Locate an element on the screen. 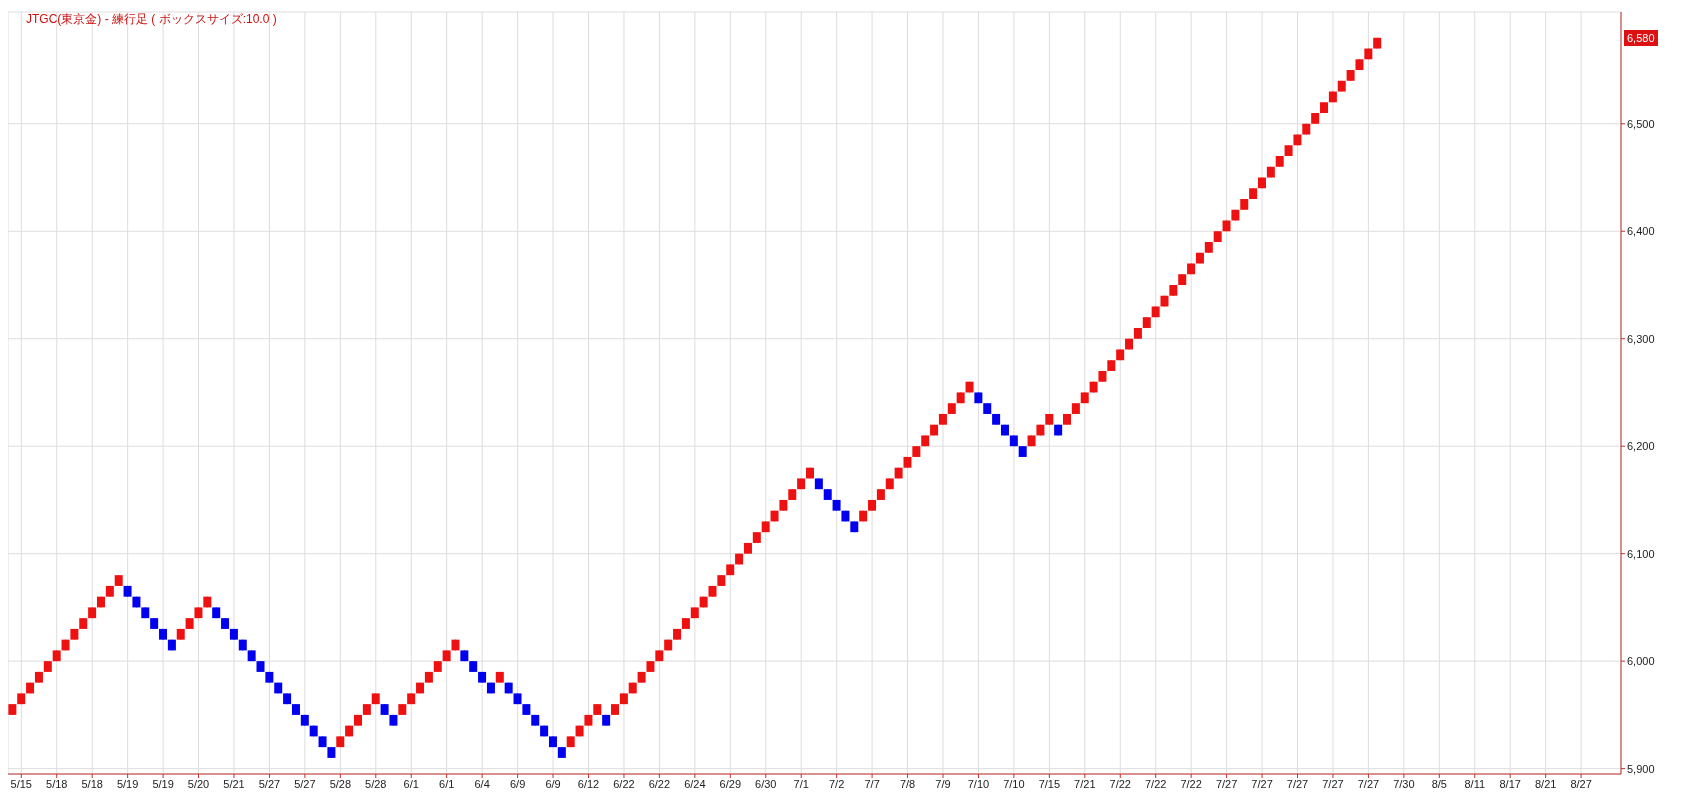  x-tick-label: 7/15 is located at coordinates (1049, 783).